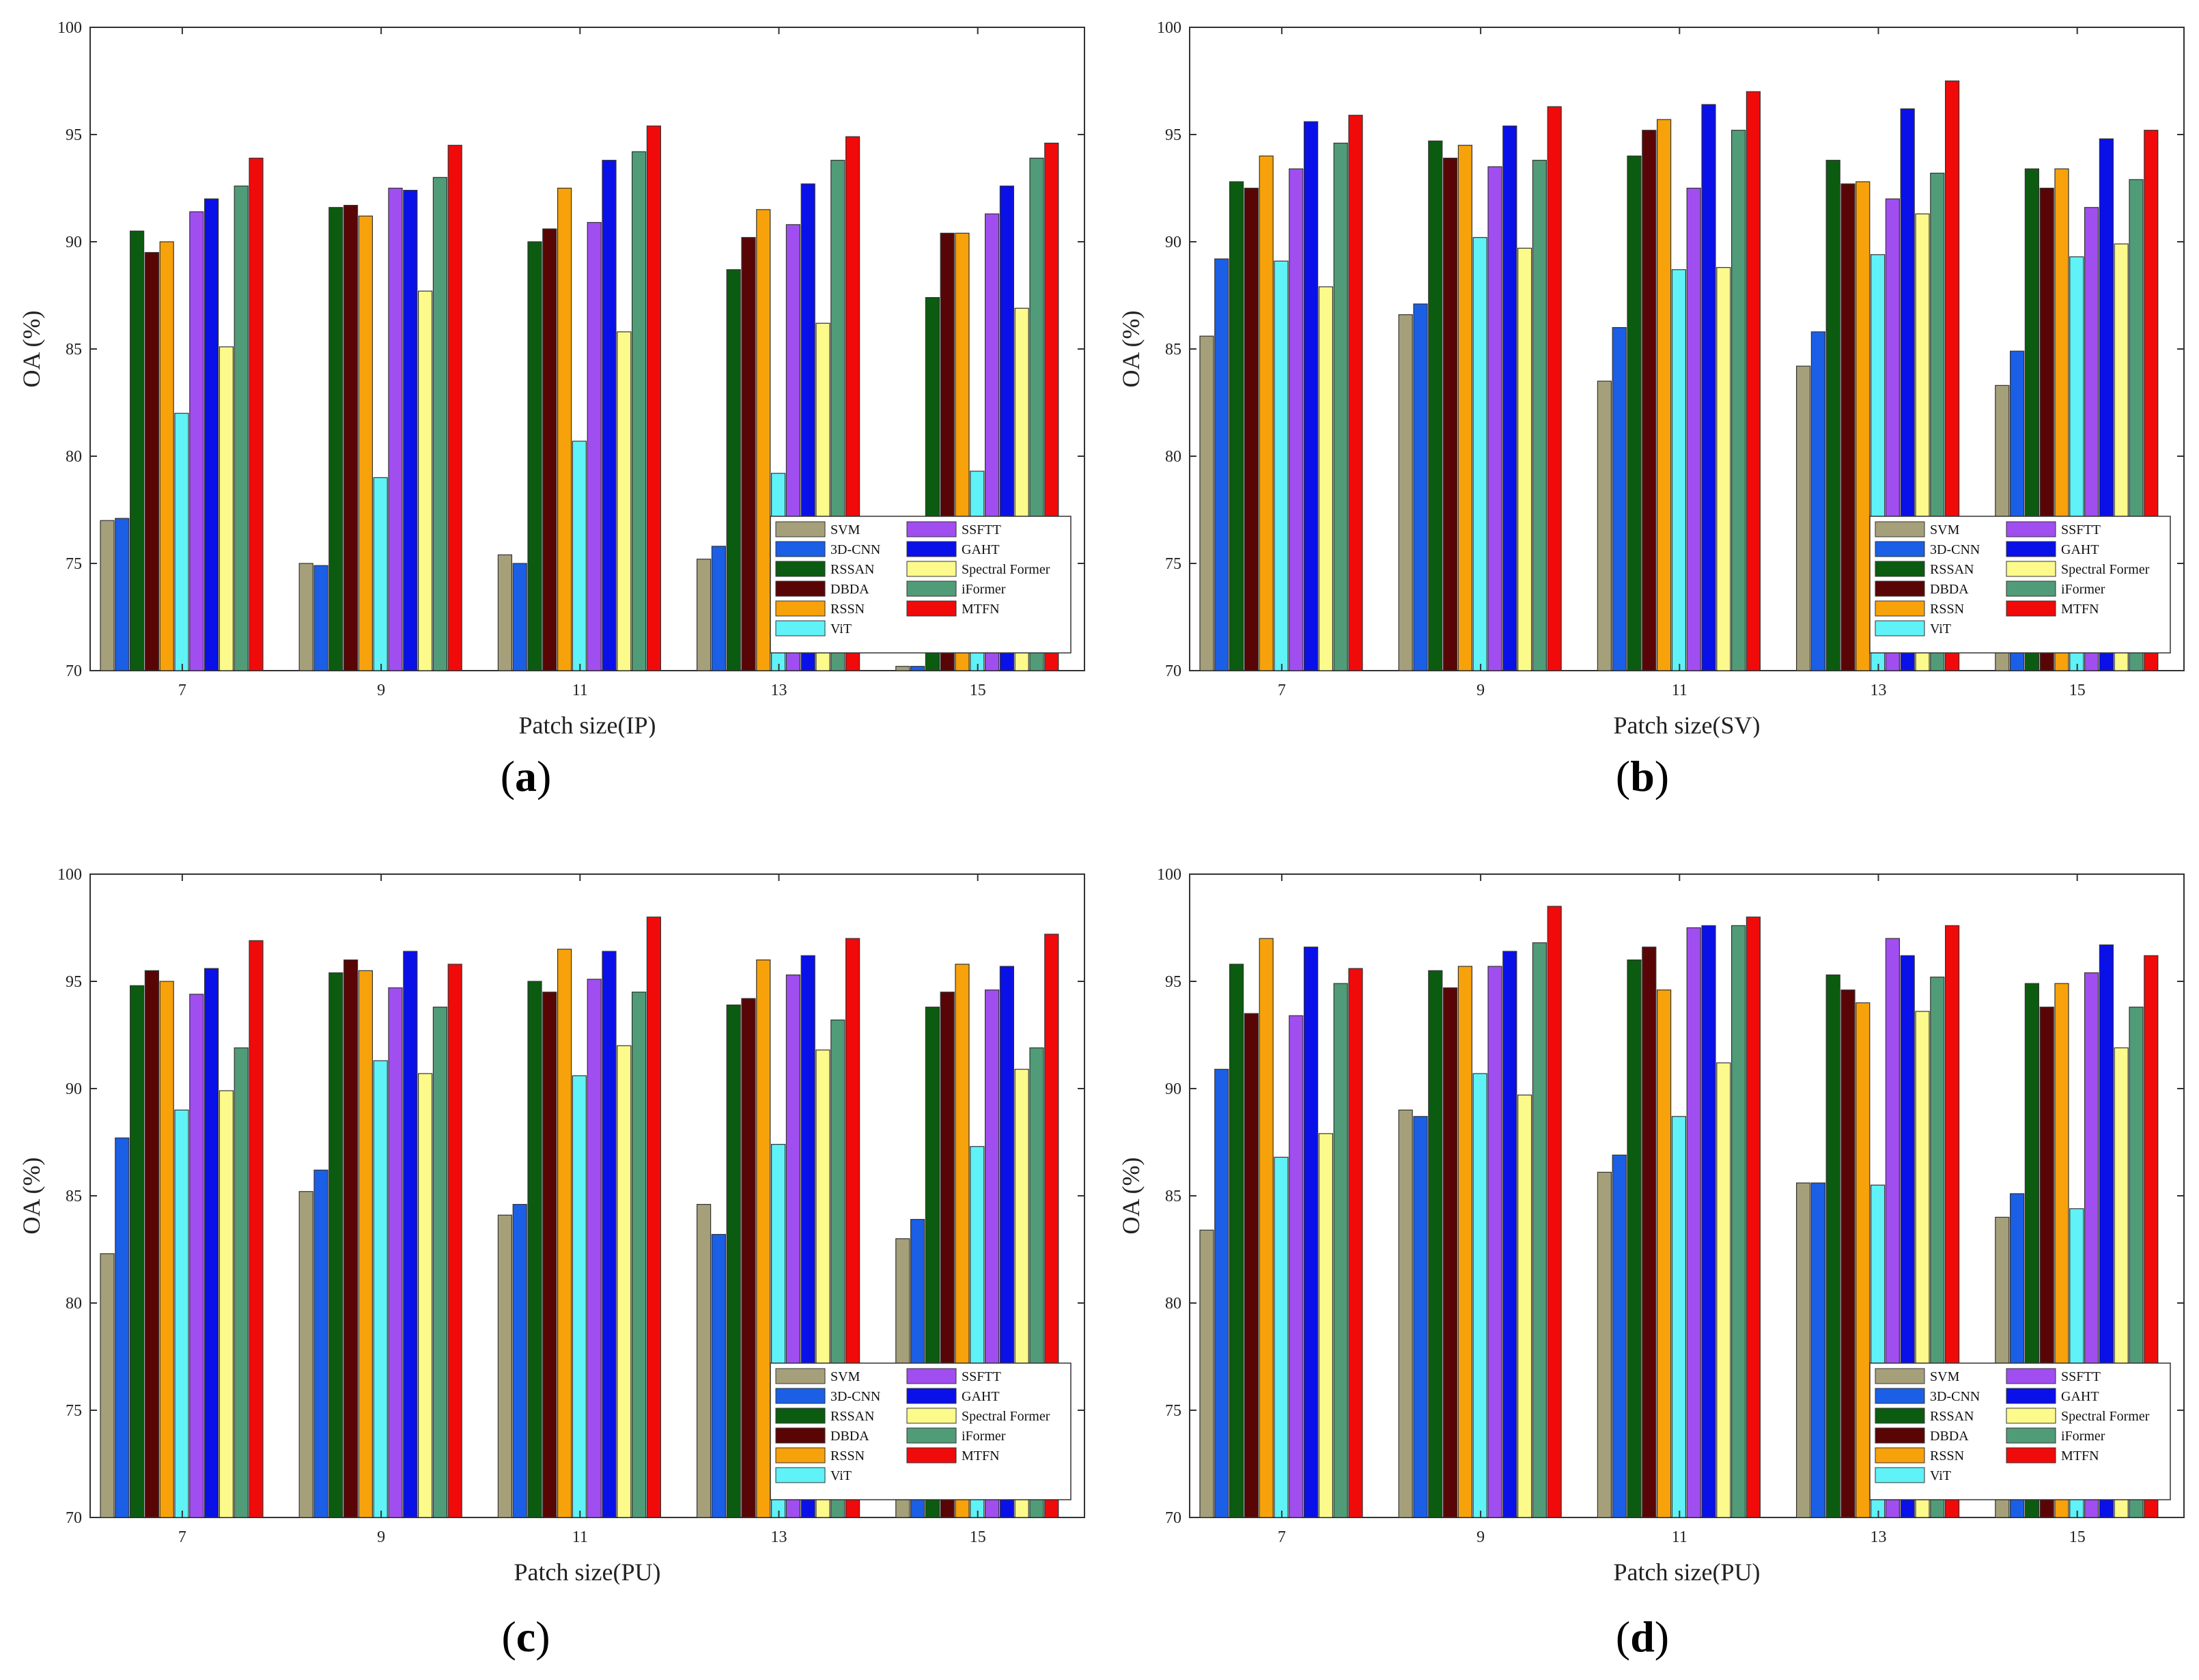 Image resolution: width=2199 pixels, height=1680 pixels. What do you see at coordinates (1642, 1636) in the screenshot?
I see `caption-letter: d` at bounding box center [1642, 1636].